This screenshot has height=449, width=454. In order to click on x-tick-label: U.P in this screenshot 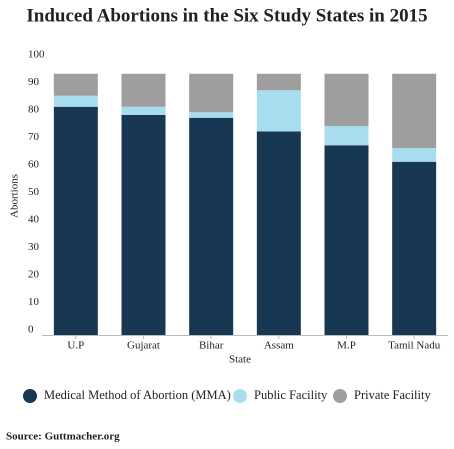, I will do `click(75, 346)`.